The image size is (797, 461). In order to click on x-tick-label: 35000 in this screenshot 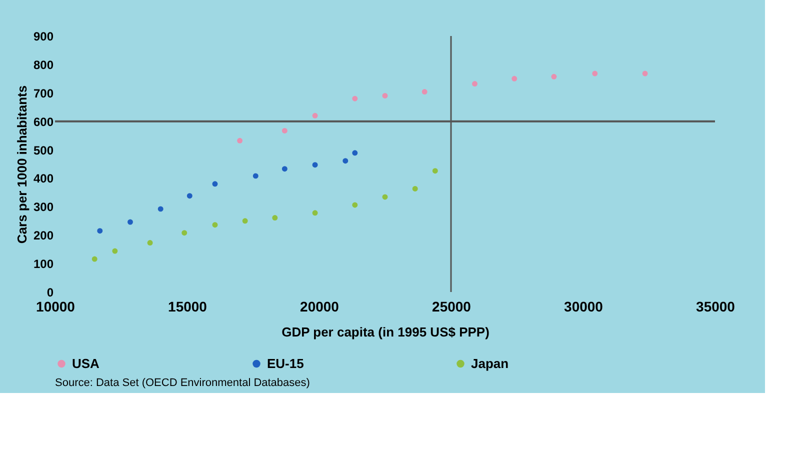, I will do `click(716, 306)`.